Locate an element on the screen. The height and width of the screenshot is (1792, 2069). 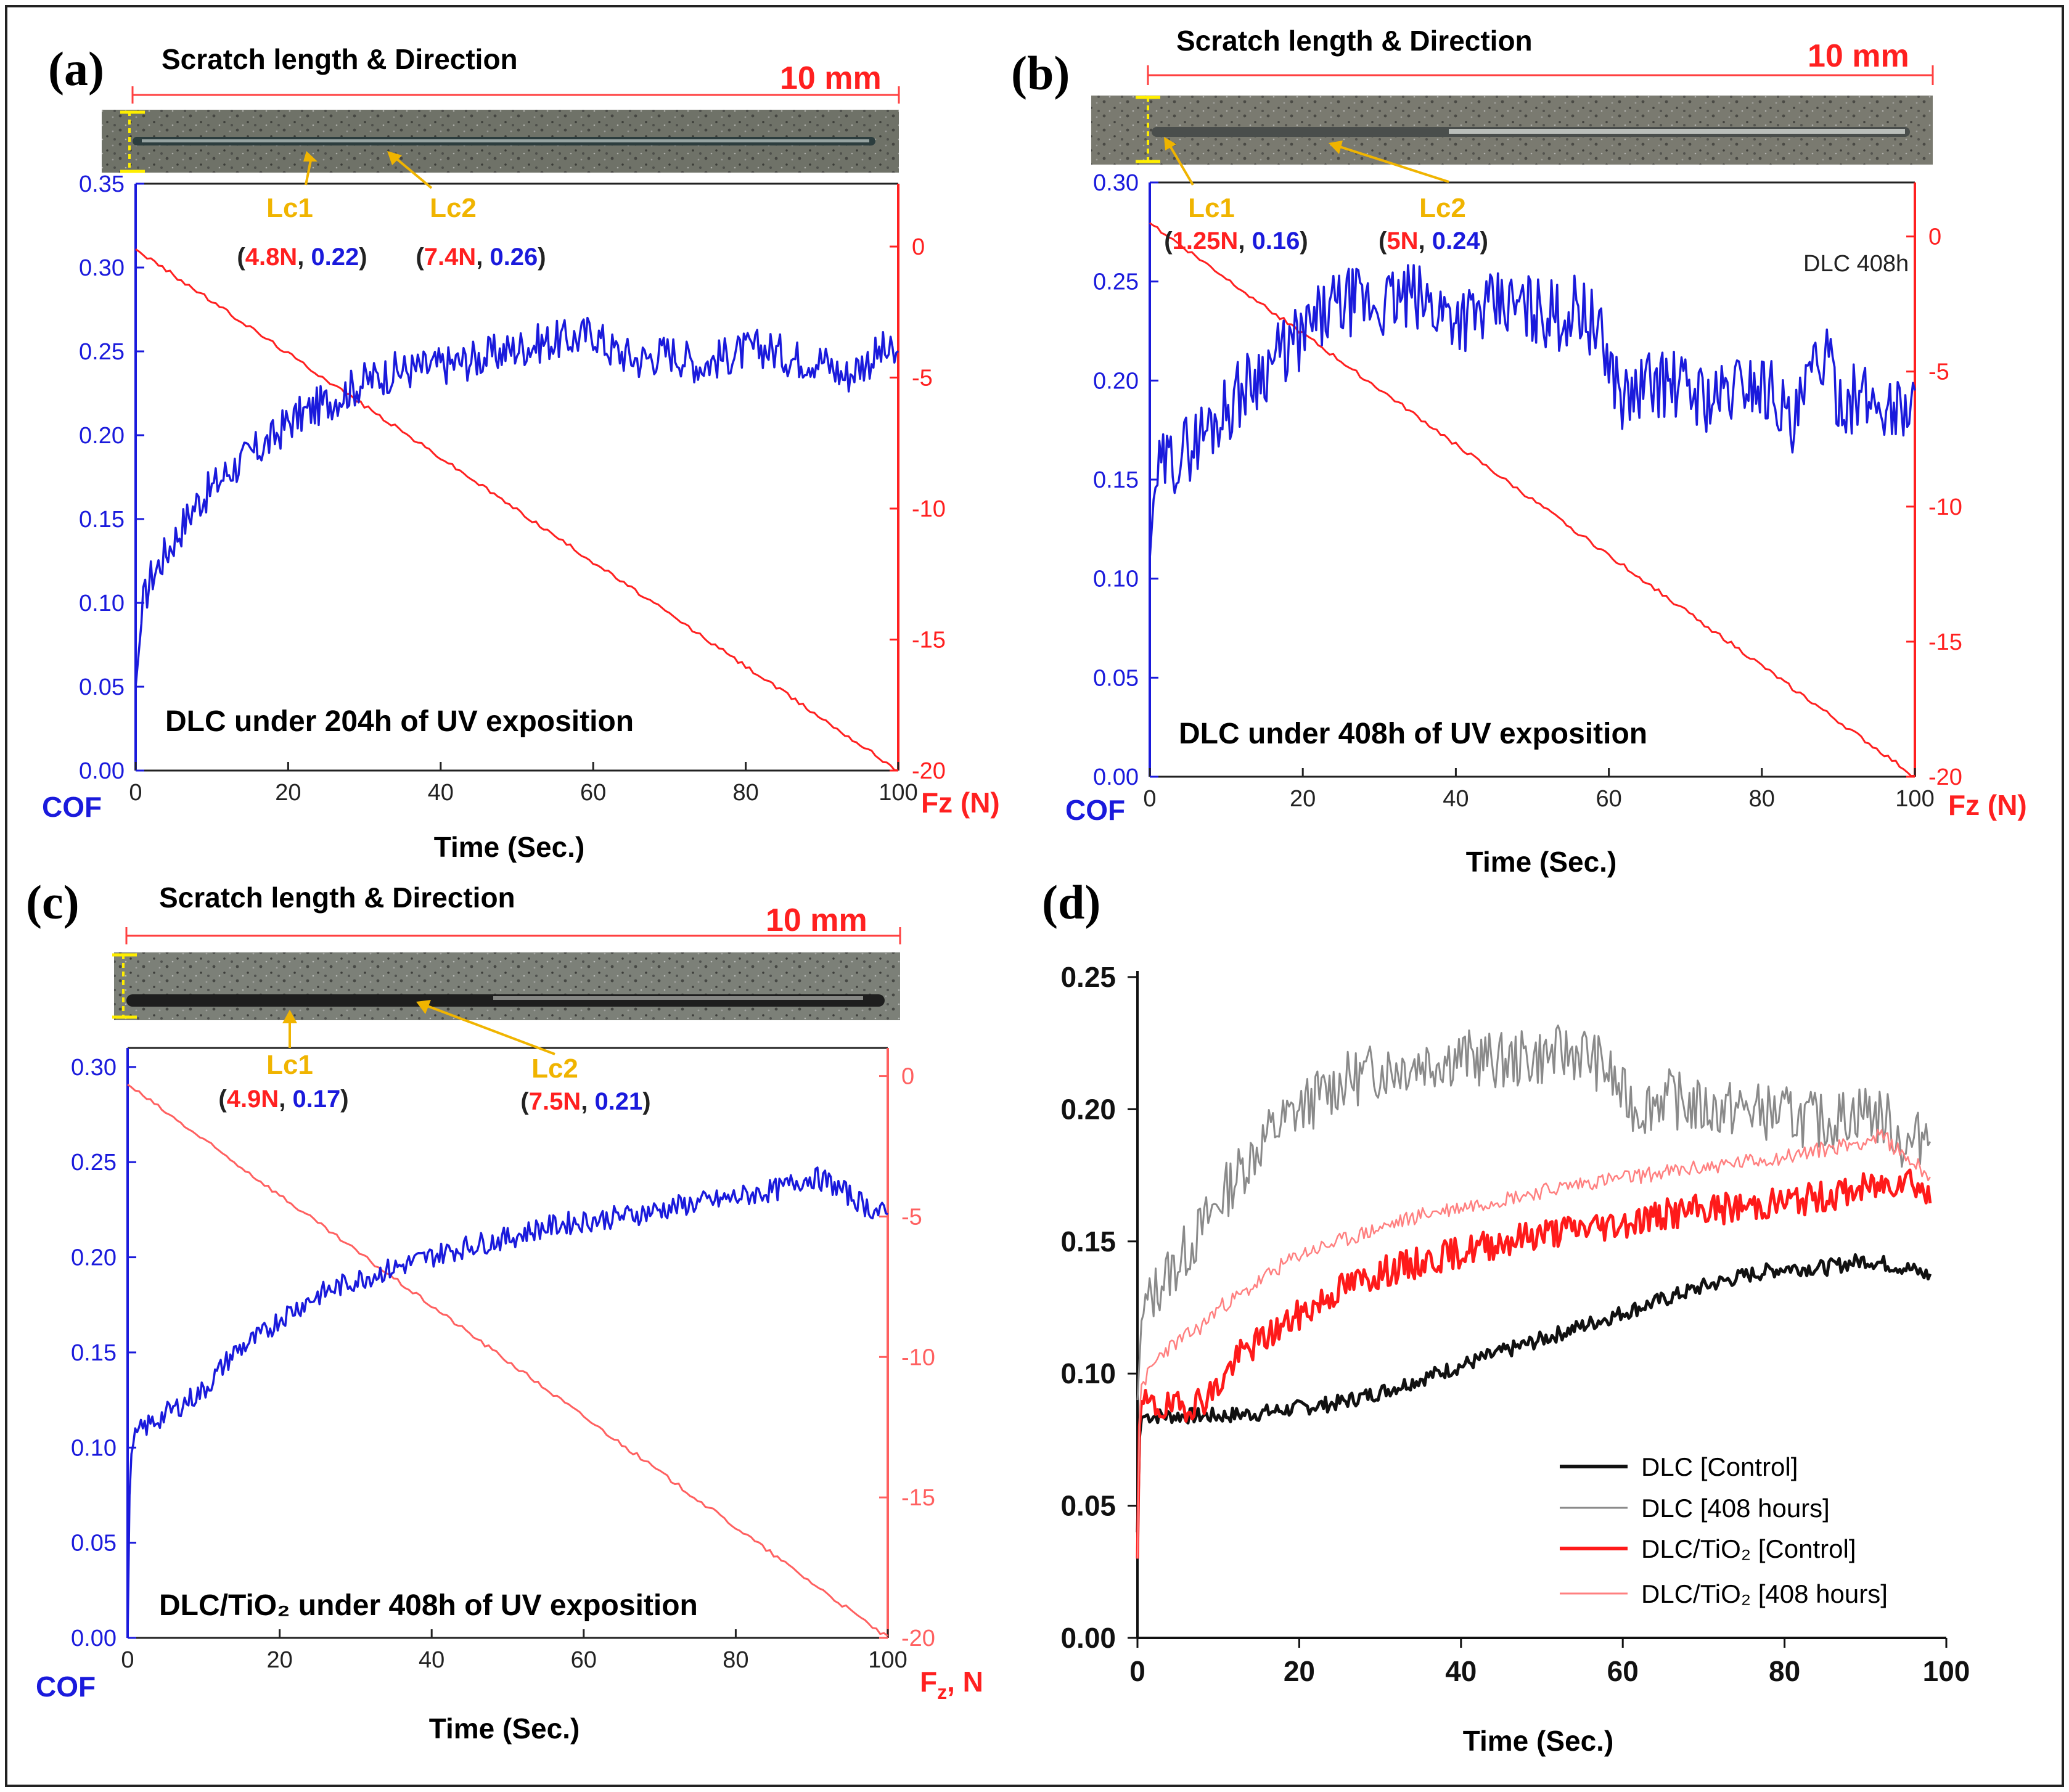
lc-label: Lc2 is located at coordinates (554, 1069).